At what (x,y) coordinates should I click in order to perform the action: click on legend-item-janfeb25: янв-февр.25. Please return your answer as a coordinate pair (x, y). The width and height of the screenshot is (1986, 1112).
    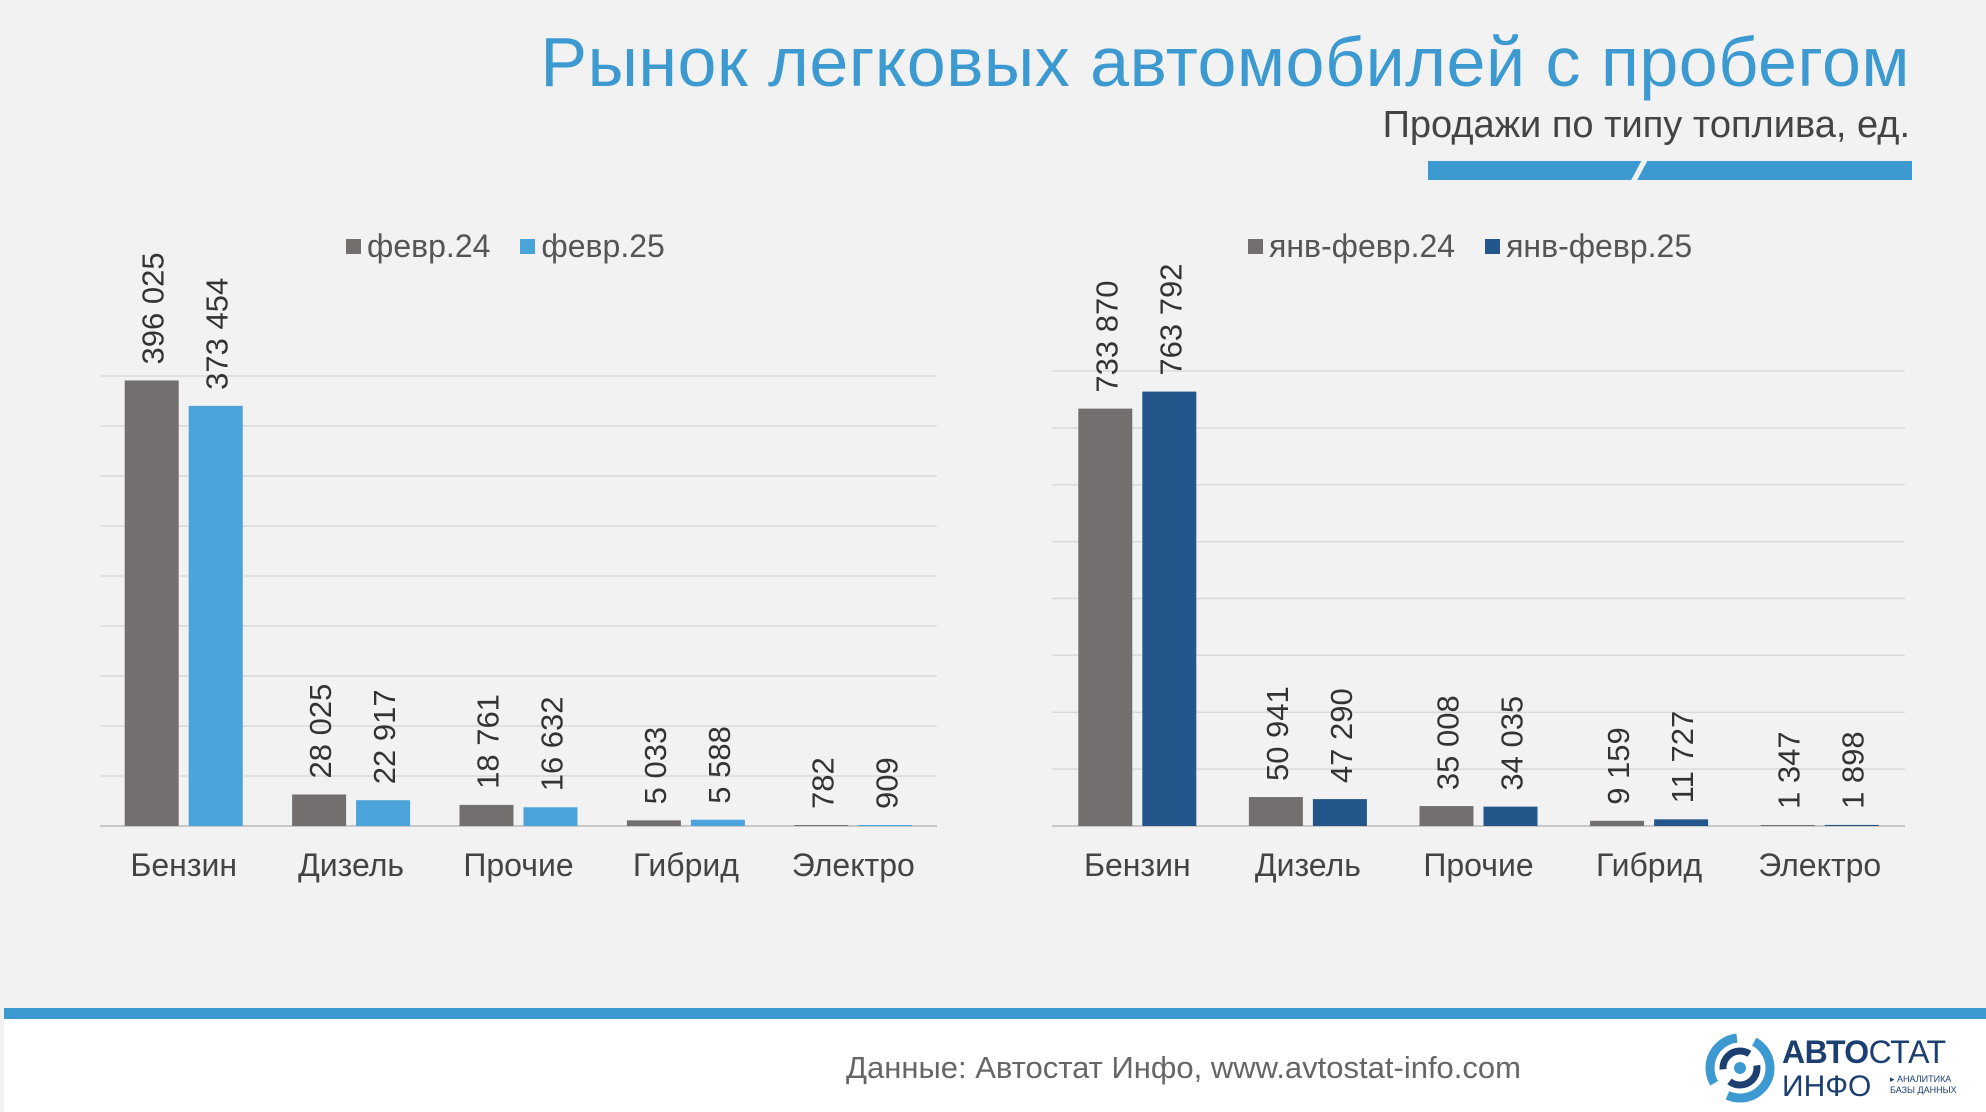
    Looking at the image, I should click on (1588, 246).